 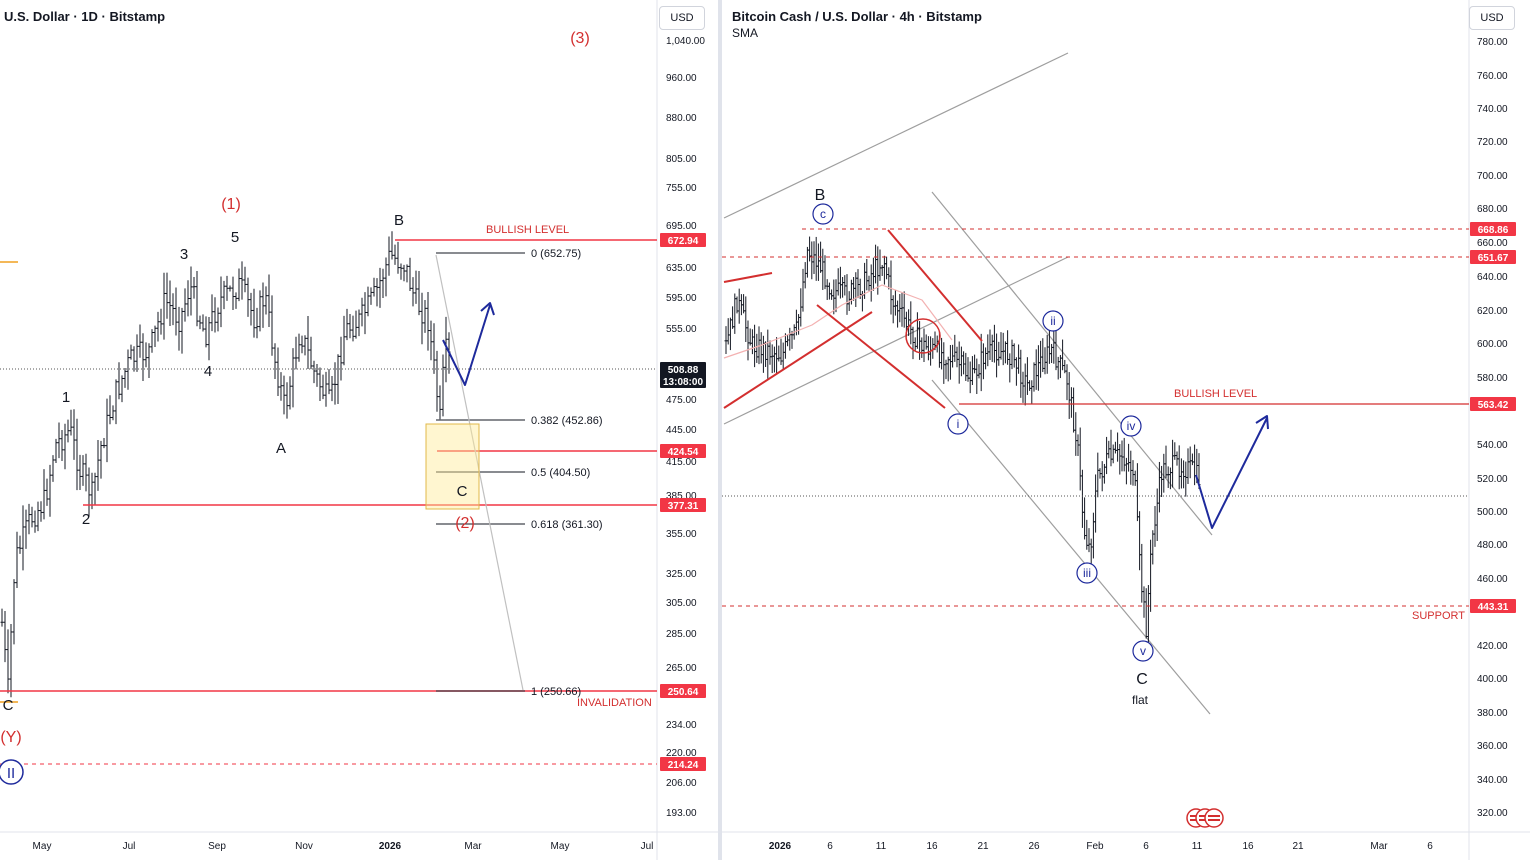 What do you see at coordinates (681, 603) in the screenshot?
I see `left-price-tick: 305.00` at bounding box center [681, 603].